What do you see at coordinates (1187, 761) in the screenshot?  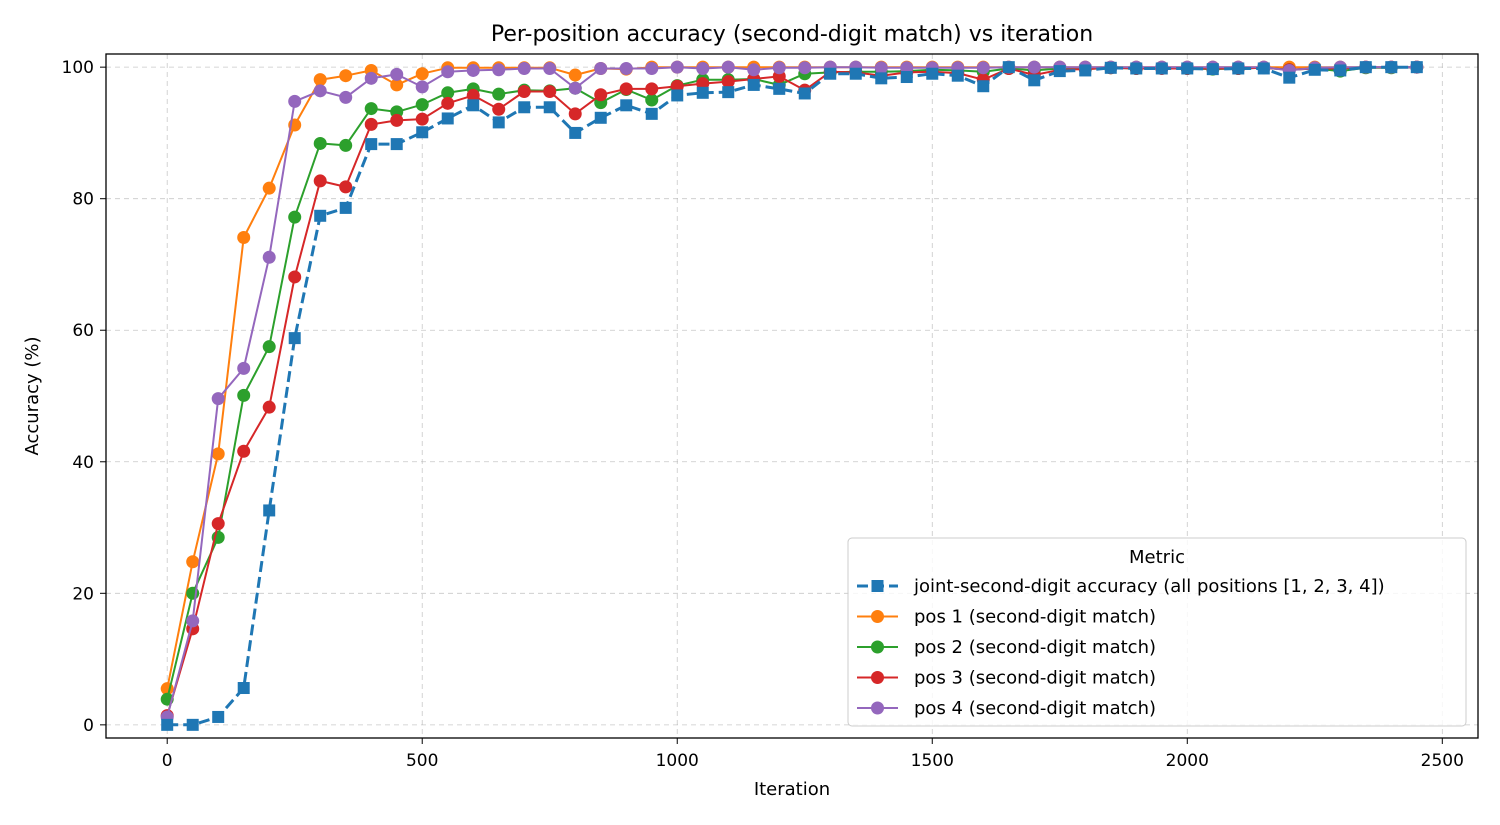 I see `x-tick-label: 2000` at bounding box center [1187, 761].